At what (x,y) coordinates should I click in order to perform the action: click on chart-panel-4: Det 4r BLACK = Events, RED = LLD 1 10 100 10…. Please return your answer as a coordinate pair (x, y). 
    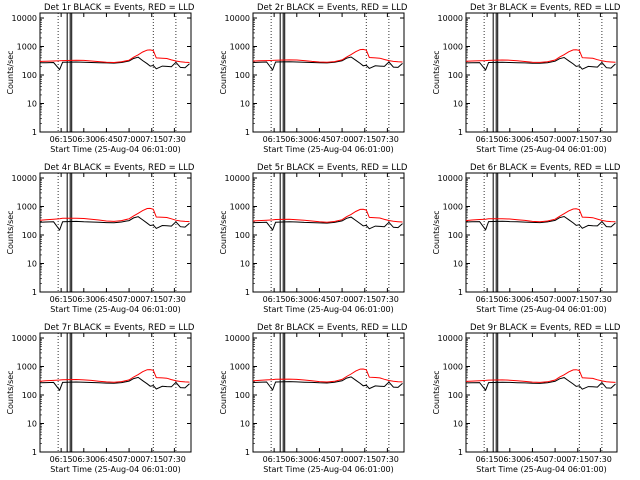
    Looking at the image, I should click on (100, 238).